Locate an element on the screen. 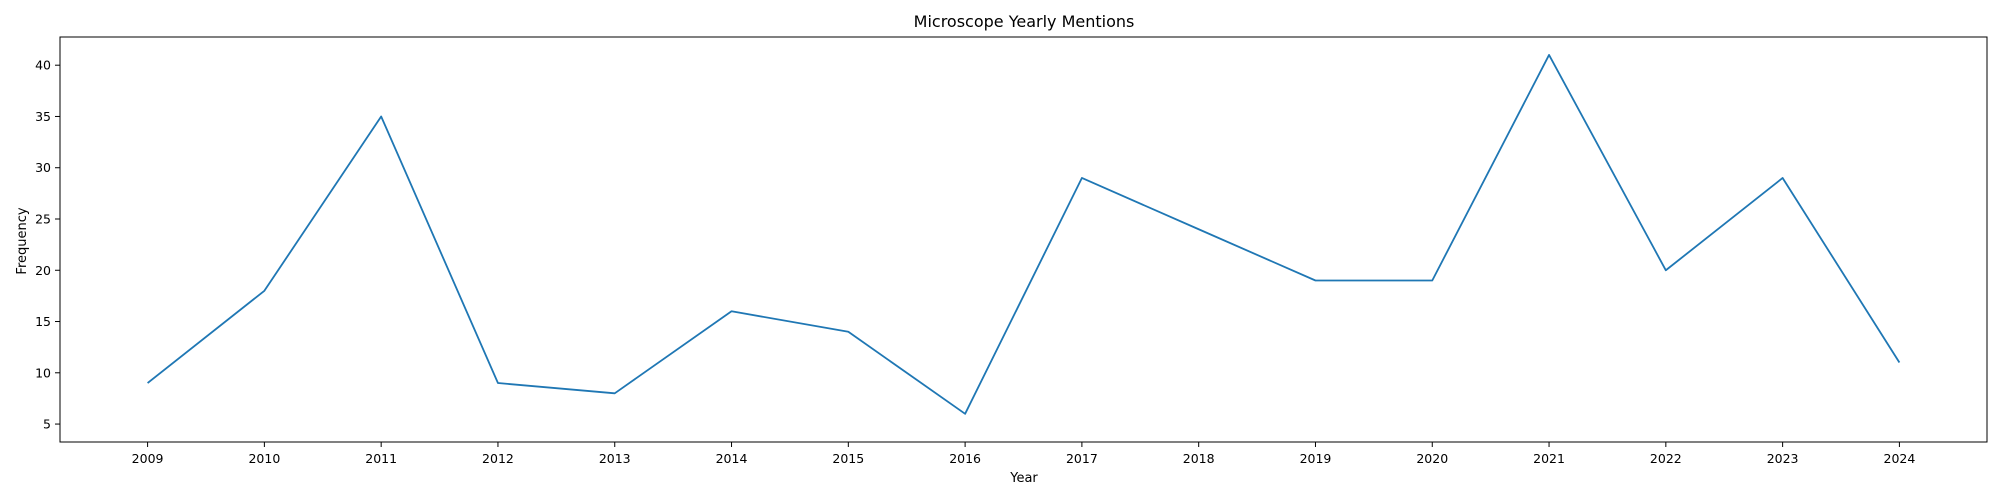 Image resolution: width=2000 pixels, height=504 pixels. y-tick-label: 30 is located at coordinates (43, 167).